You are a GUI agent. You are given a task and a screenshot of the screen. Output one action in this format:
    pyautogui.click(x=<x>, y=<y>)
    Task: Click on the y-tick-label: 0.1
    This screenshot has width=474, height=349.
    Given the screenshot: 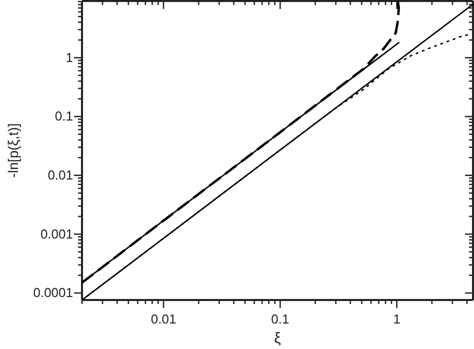 What is the action you would take?
    pyautogui.click(x=63, y=116)
    